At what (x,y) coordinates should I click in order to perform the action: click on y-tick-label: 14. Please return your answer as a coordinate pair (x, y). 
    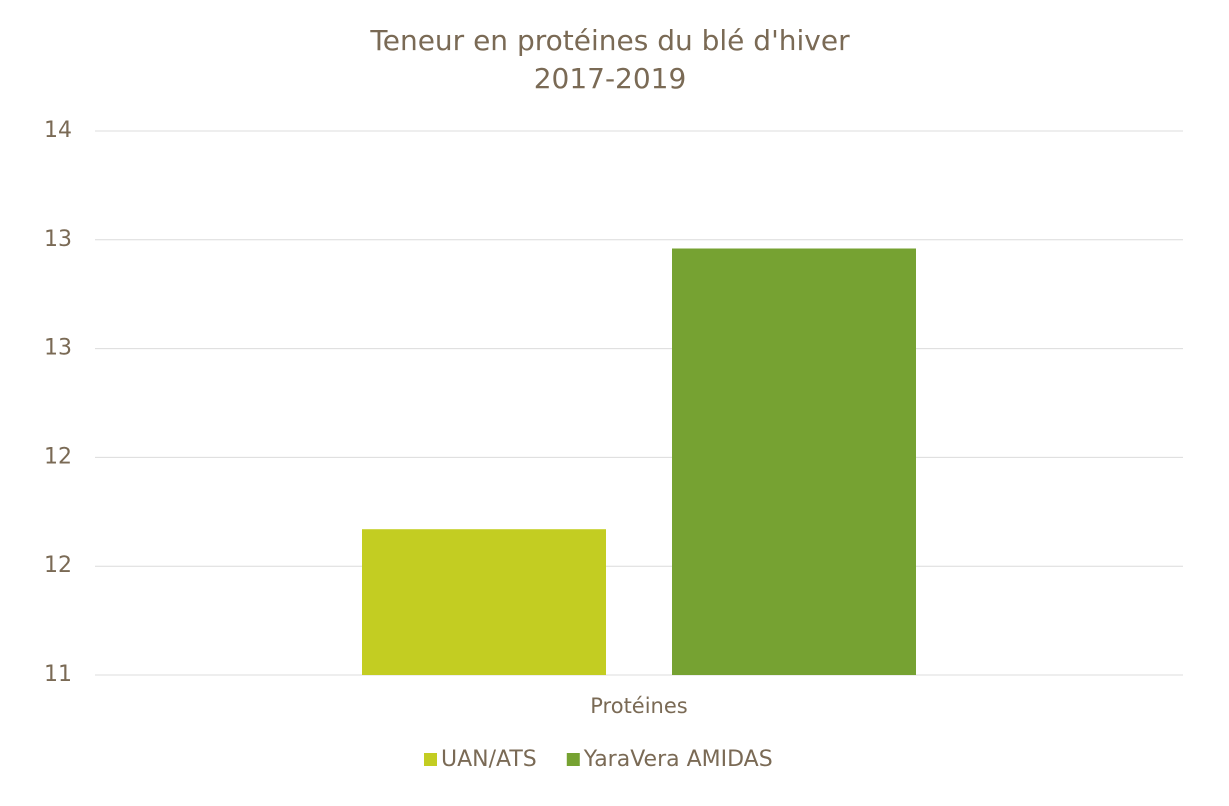
    Looking at the image, I should click on (58, 130).